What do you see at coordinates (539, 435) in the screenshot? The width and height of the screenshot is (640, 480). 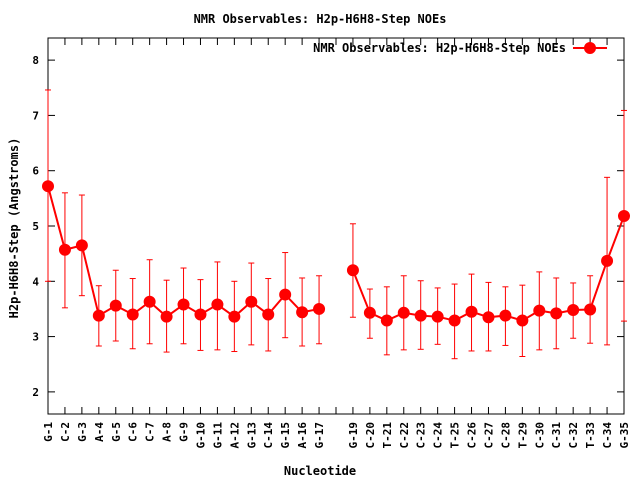 I see `x-tick-label: C-30` at bounding box center [539, 435].